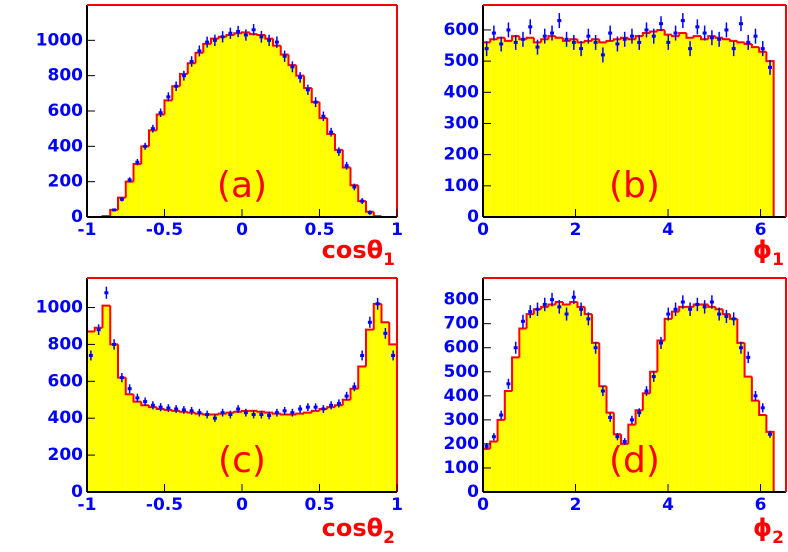 The width and height of the screenshot is (788, 552). I want to click on x-axis-label: cosθ1, so click(358, 253).